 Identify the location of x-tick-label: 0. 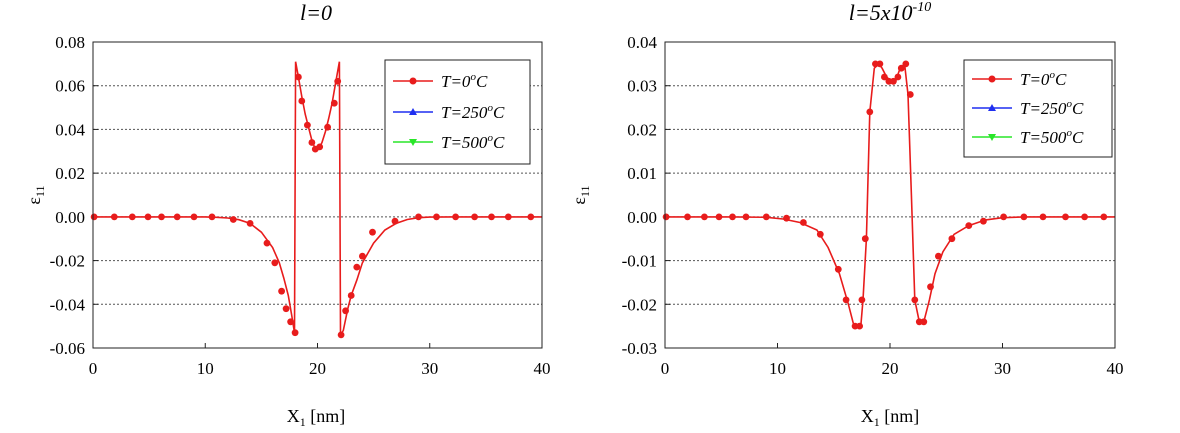
(665, 368).